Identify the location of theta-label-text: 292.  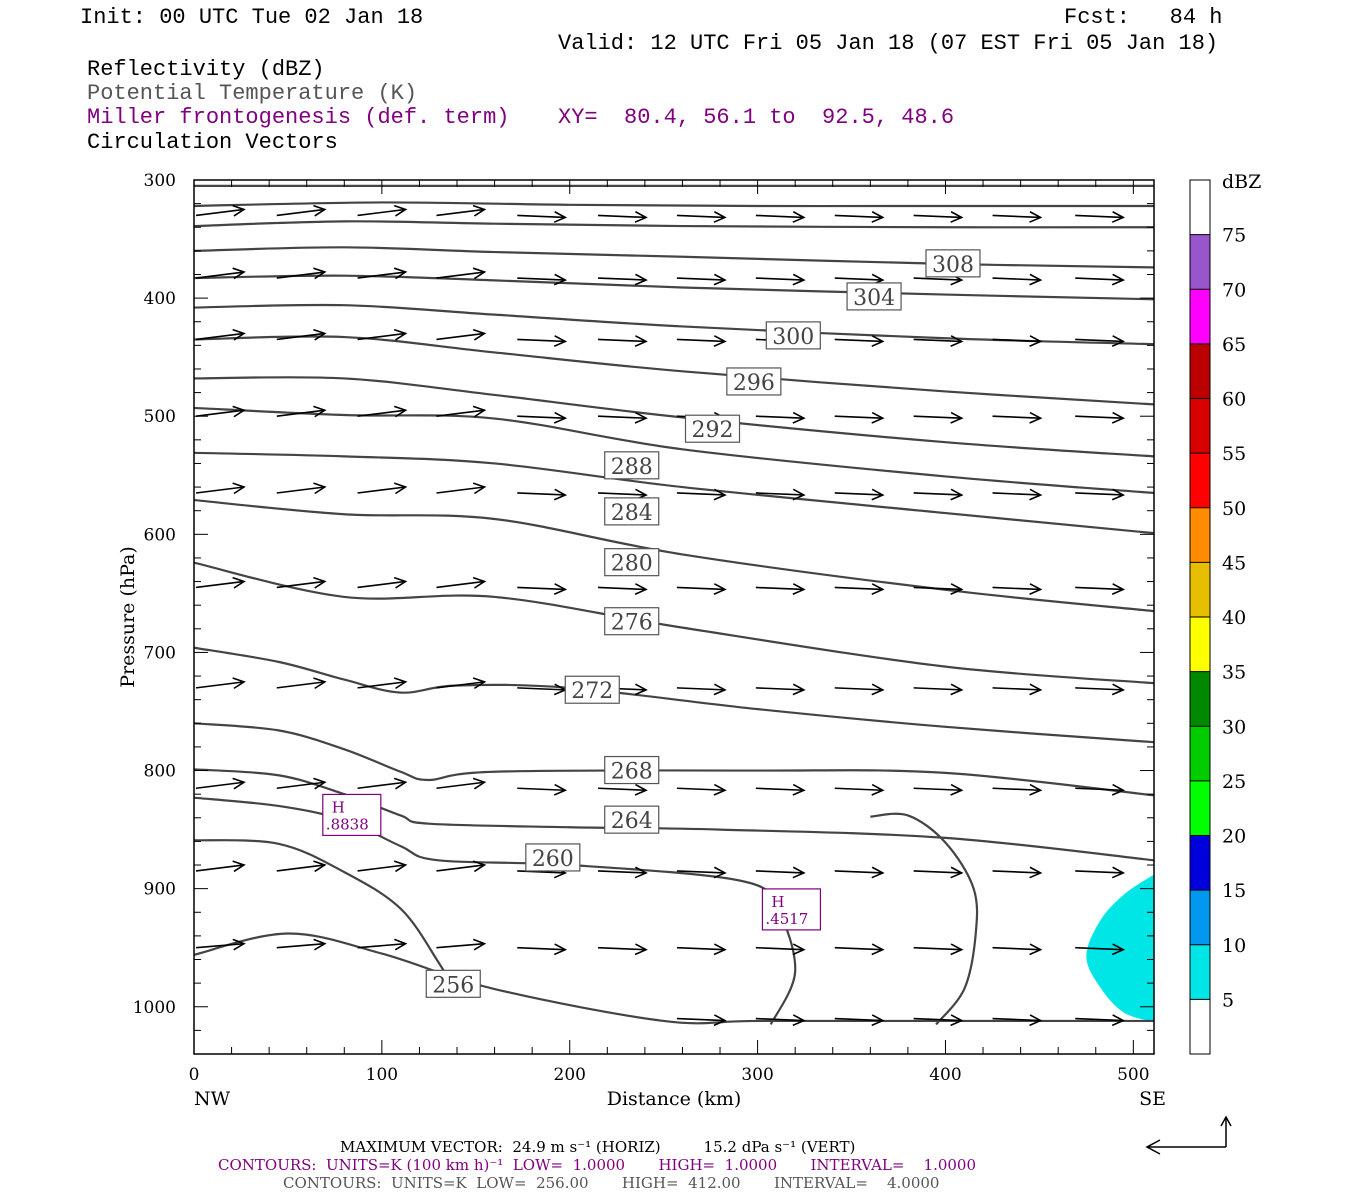
(713, 430).